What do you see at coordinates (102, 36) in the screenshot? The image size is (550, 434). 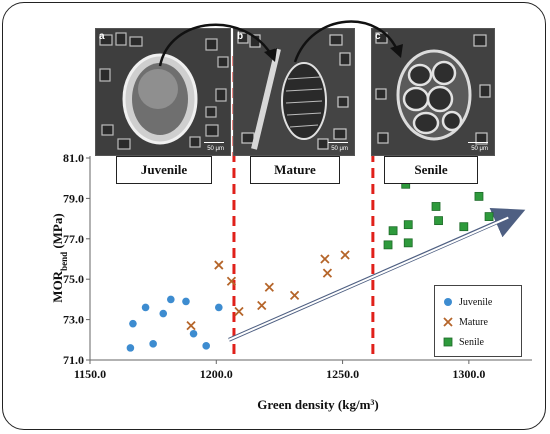 I see `panel-letter: a` at bounding box center [102, 36].